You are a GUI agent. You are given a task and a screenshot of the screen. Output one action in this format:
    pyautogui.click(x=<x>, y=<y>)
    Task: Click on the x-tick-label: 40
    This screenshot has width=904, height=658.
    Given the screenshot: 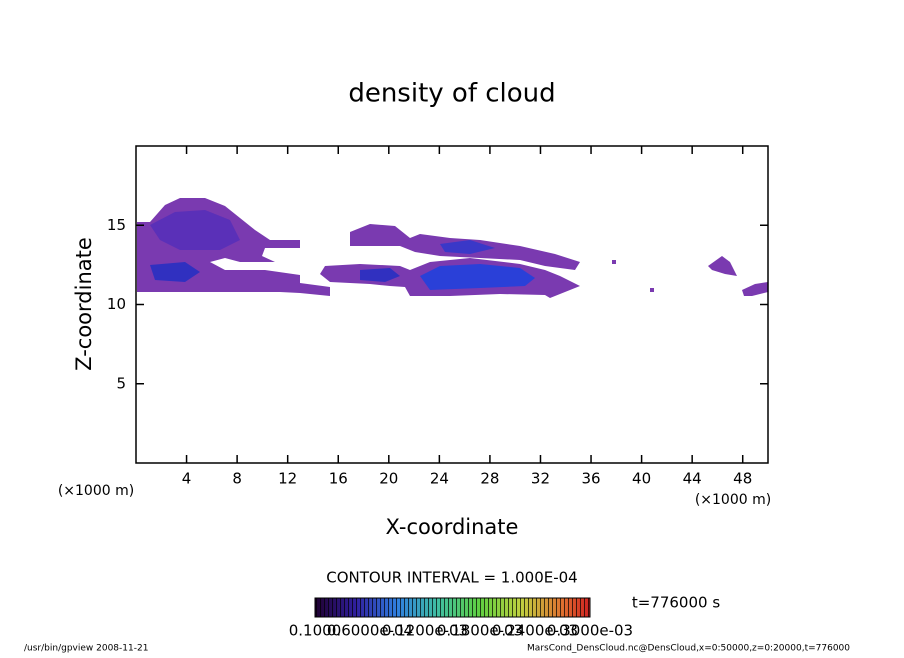 What is the action you would take?
    pyautogui.click(x=641, y=479)
    